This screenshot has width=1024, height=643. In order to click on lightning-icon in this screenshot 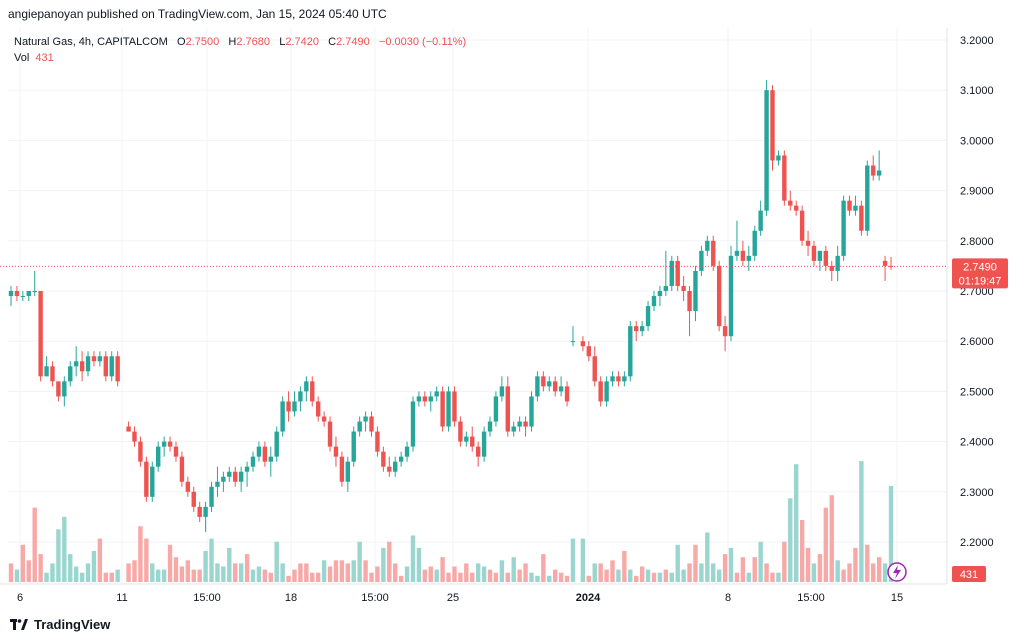, I will do `click(897, 572)`.